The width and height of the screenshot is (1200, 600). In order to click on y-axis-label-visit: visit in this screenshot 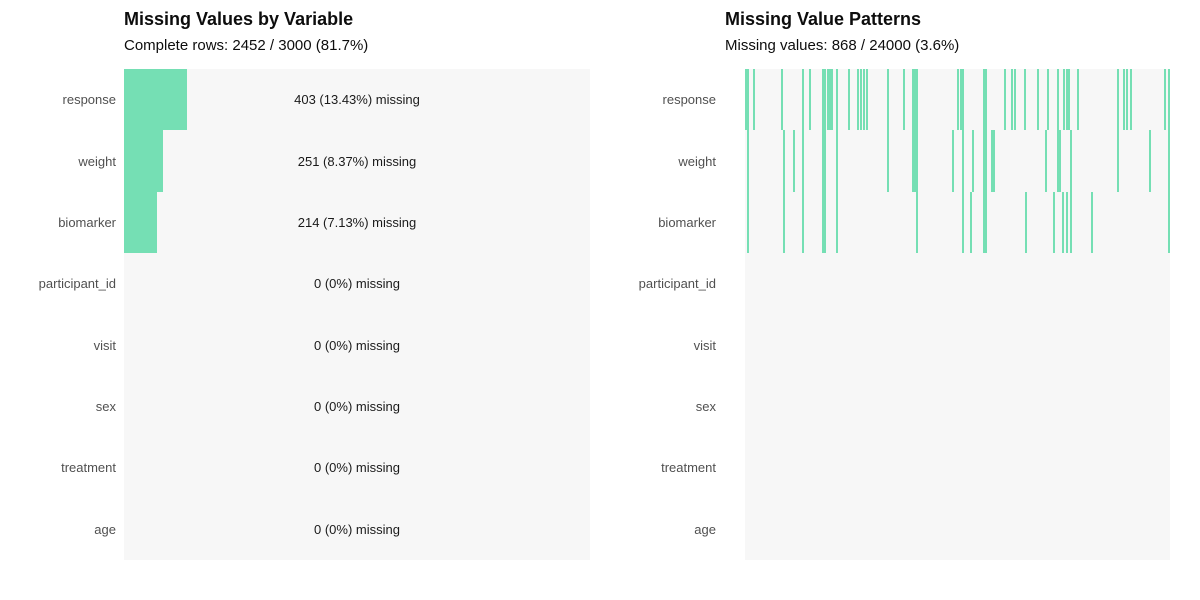, I will do `click(704, 345)`.